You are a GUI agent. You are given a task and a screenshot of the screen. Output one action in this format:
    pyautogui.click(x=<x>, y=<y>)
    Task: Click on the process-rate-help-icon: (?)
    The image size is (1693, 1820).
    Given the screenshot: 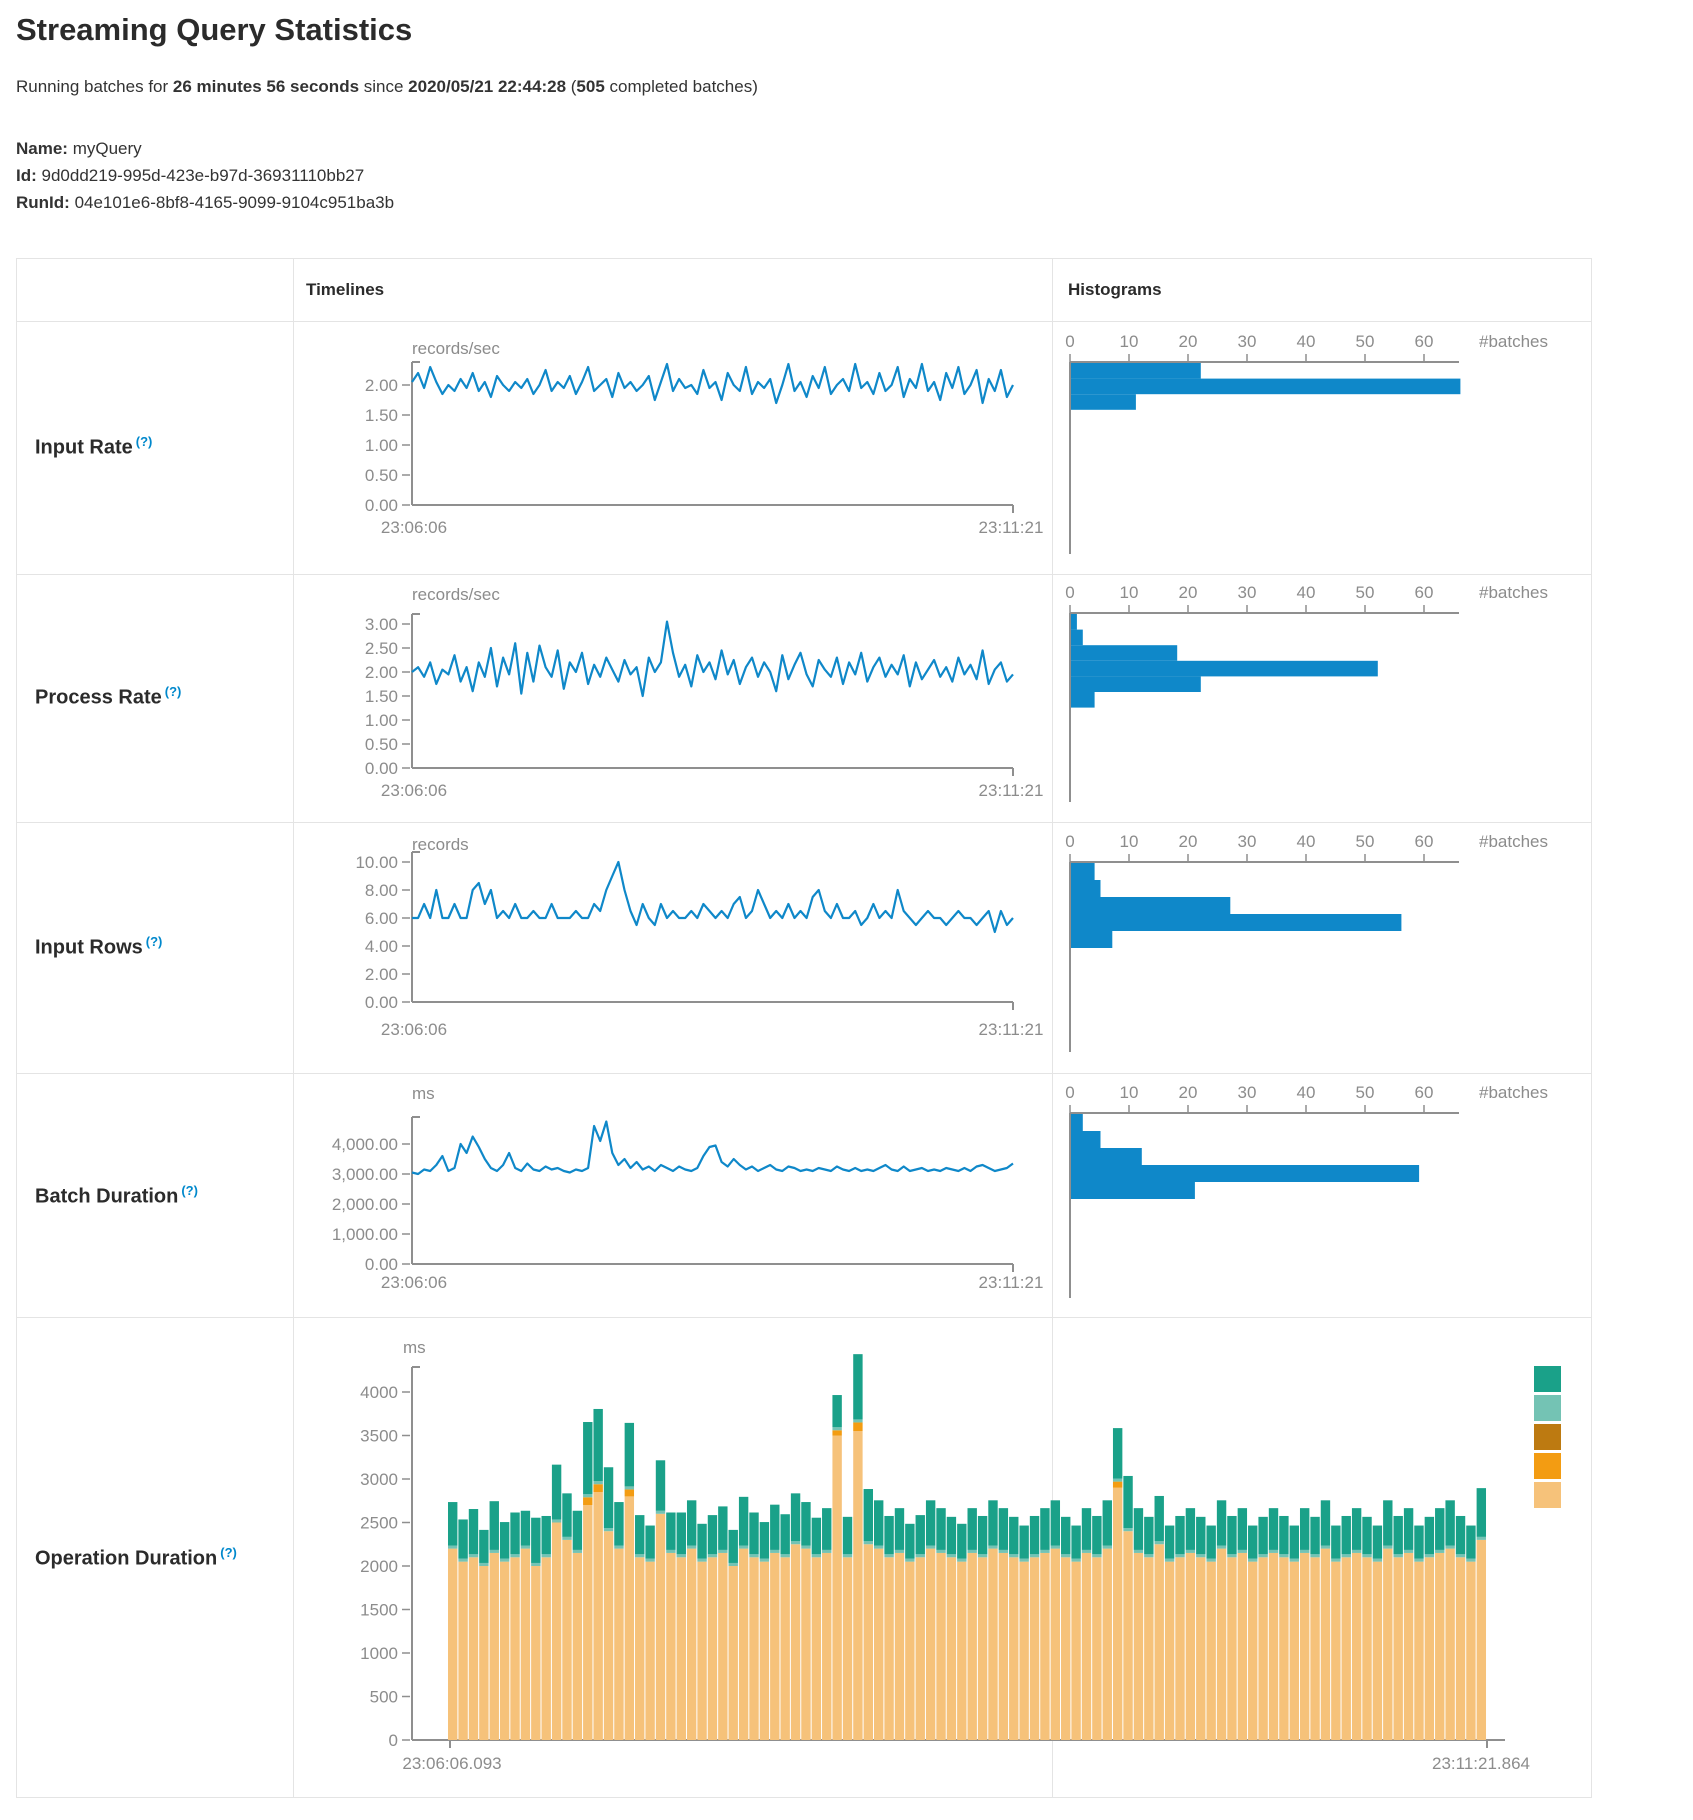 What is the action you would take?
    pyautogui.click(x=173, y=691)
    